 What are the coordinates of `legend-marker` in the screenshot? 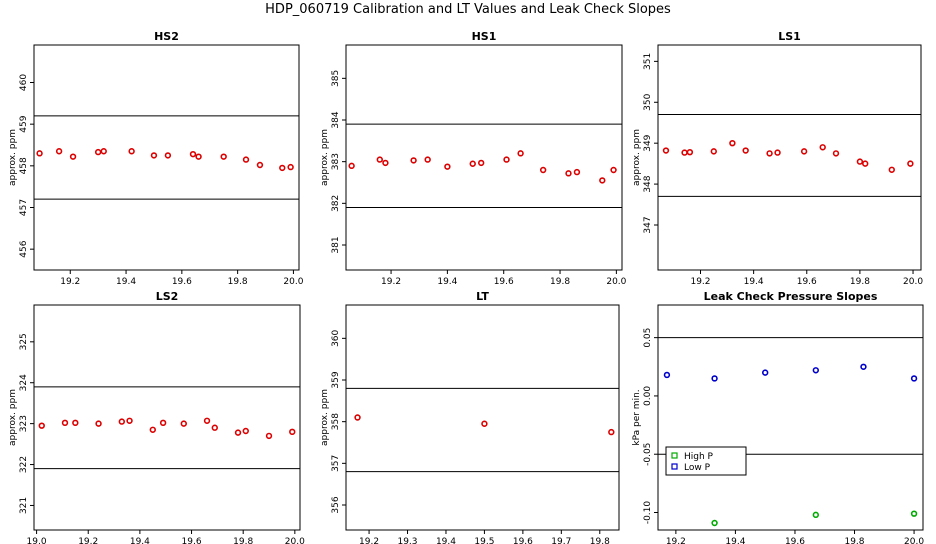 It's located at (674, 455).